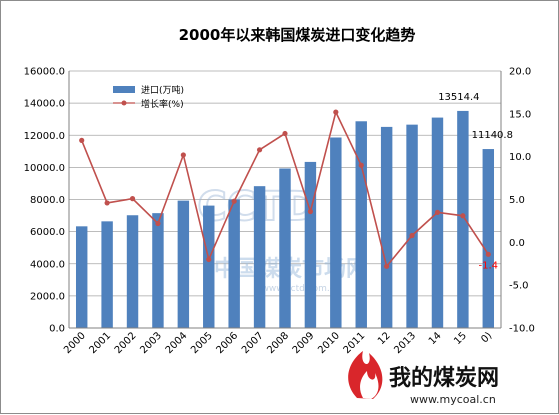  I want to click on x-tick-label: 2003, so click(151, 343).